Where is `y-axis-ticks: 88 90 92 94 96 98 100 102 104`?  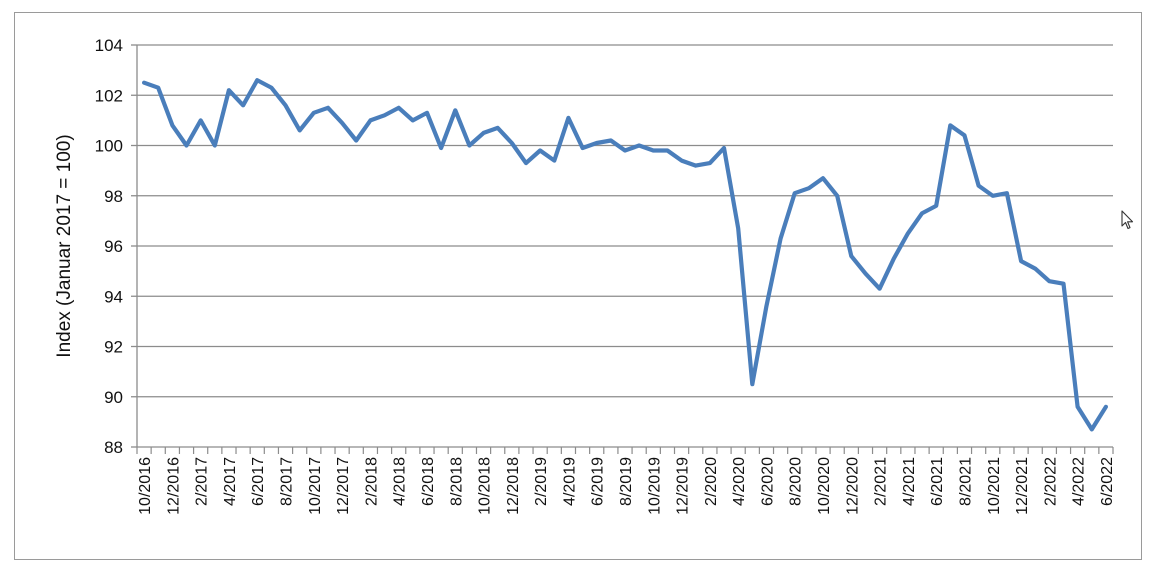 y-axis-ticks: 88 90 92 94 96 98 100 102 104 is located at coordinates (116, 246).